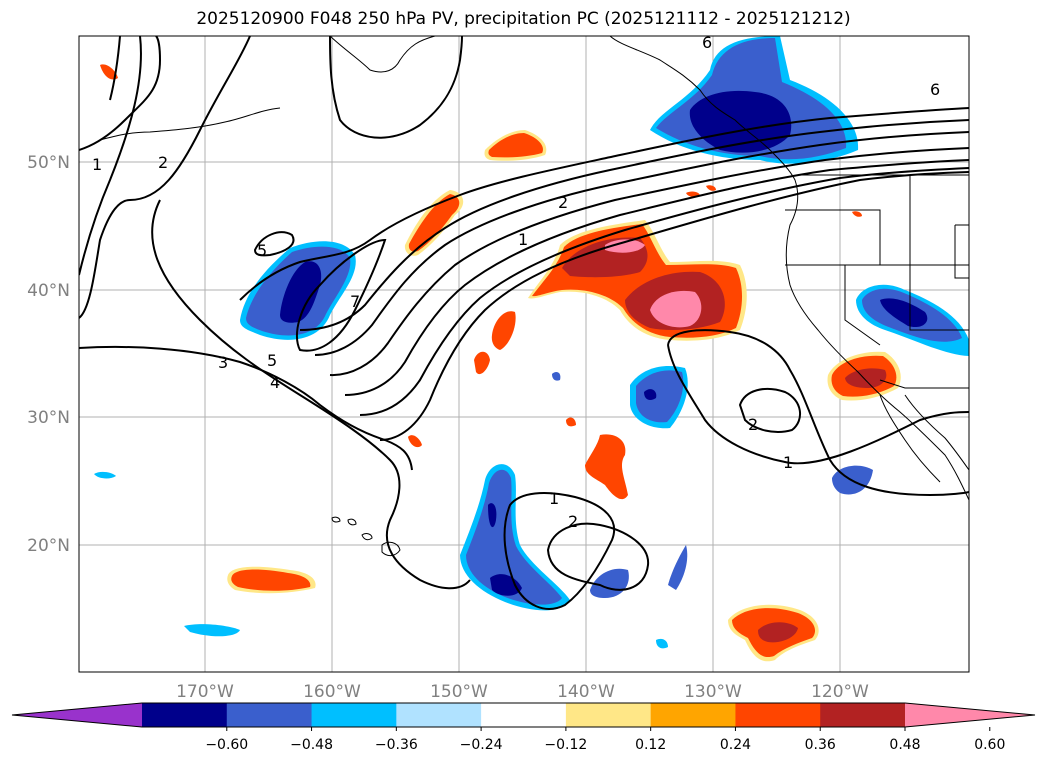 Image resolution: width=1047 pixels, height=765 pixels. What do you see at coordinates (753, 424) in the screenshot?
I see `pv-label-2c: 2` at bounding box center [753, 424].